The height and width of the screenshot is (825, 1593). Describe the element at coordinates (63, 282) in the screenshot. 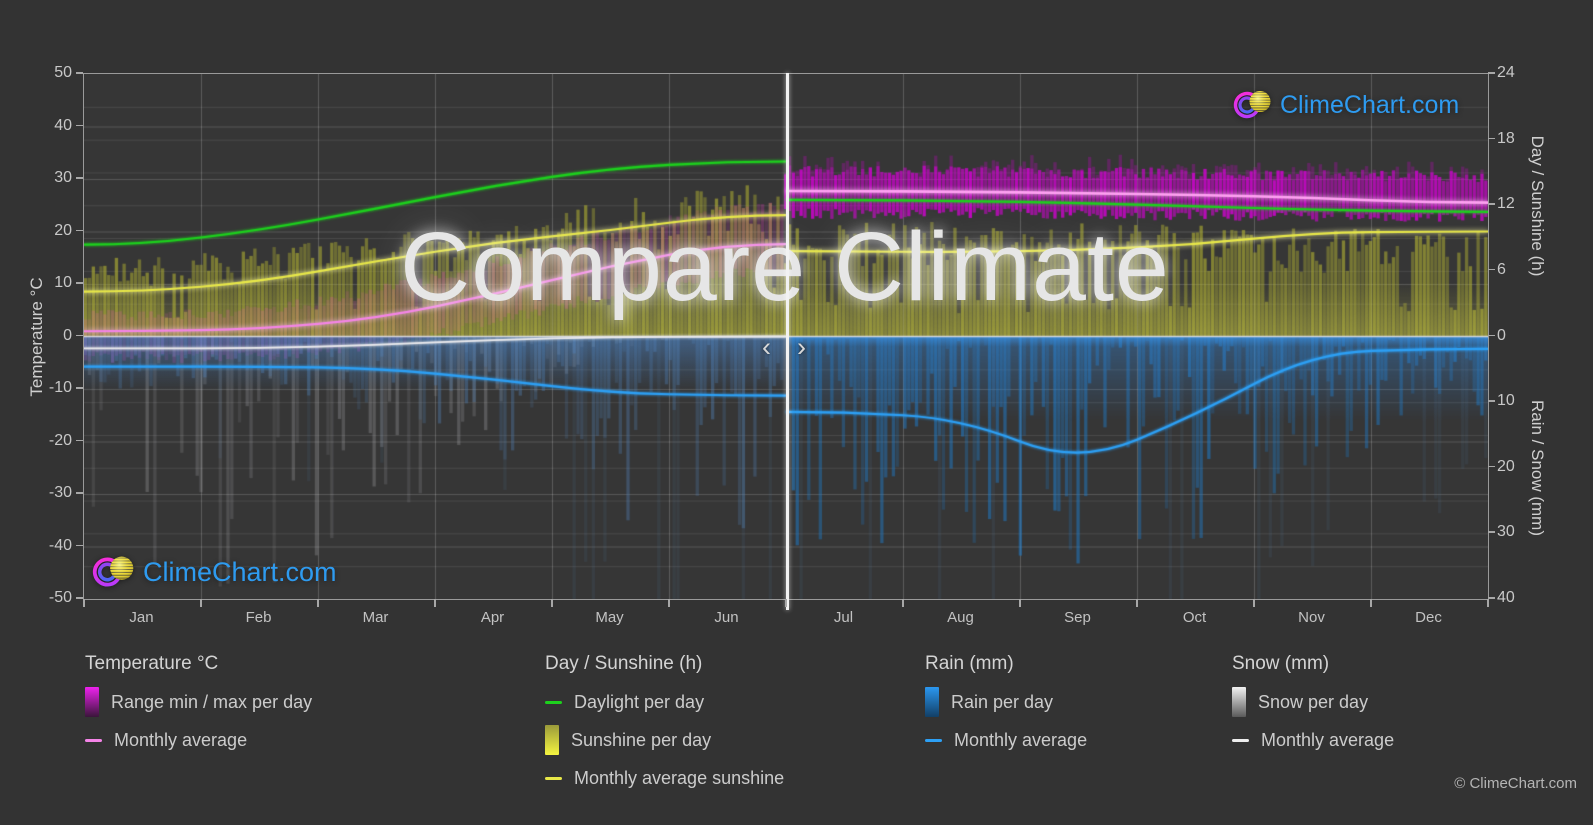

I see `temp-tick-label: 10` at that location.